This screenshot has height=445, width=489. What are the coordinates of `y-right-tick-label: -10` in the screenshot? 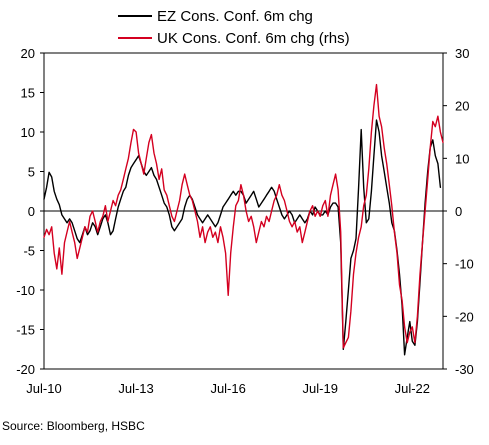 It's located at (464, 264).